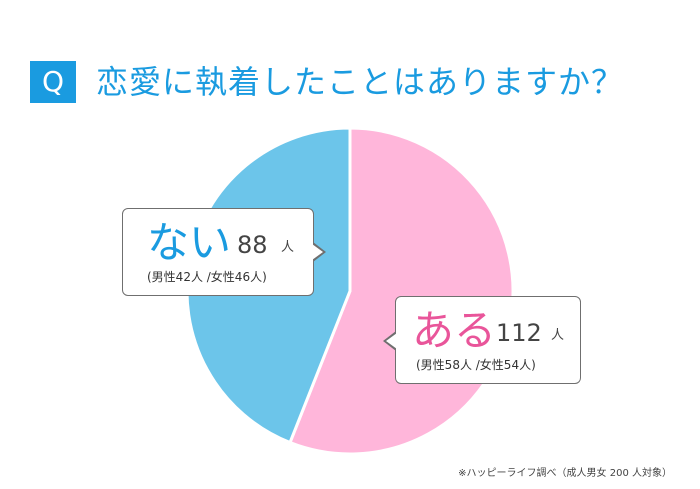 The width and height of the screenshot is (700, 489). What do you see at coordinates (476, 365) in the screenshot?
I see `slice-breakdown-aru: (男性58人 /女性54人)` at bounding box center [476, 365].